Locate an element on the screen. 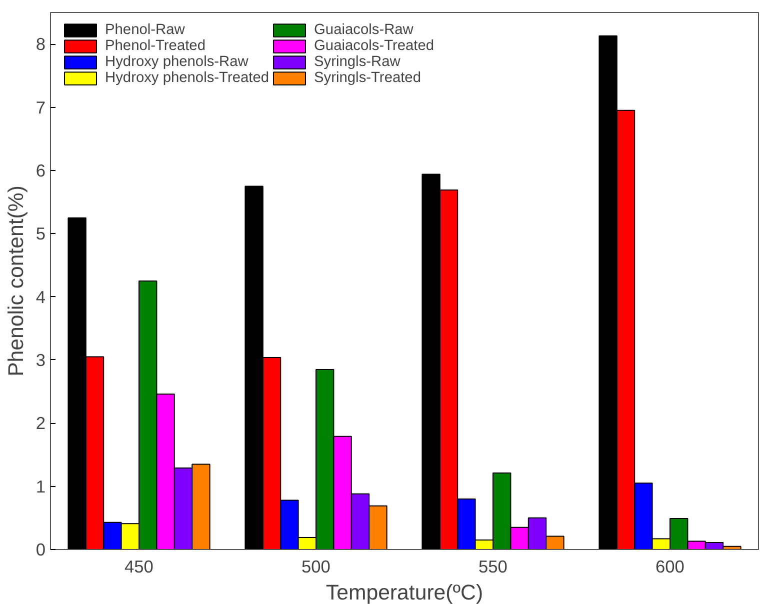 The image size is (766, 607). x-axis-title: Temperature(ºC) is located at coordinates (405, 592).